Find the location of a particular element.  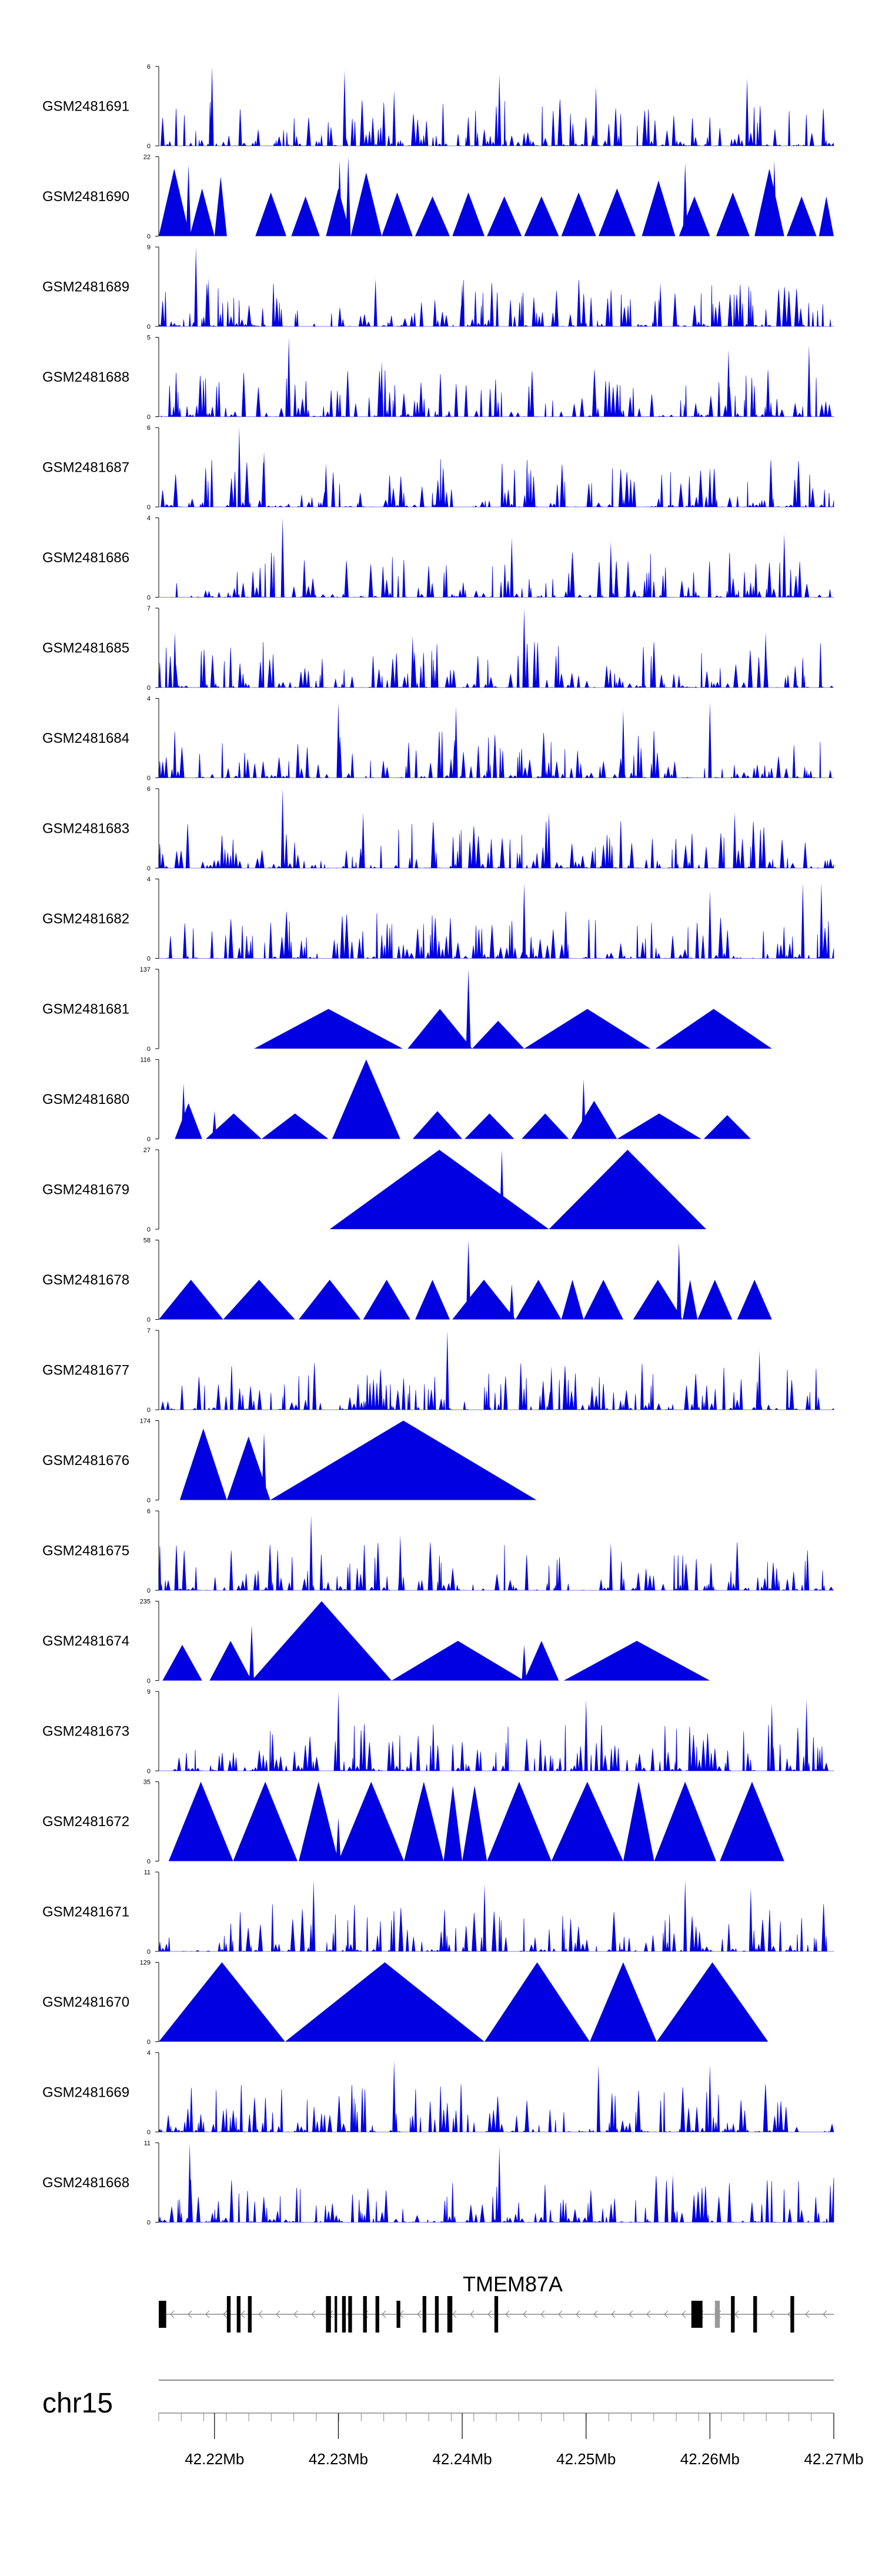

y-axis-max-label: 6 is located at coordinates (149, 1511).